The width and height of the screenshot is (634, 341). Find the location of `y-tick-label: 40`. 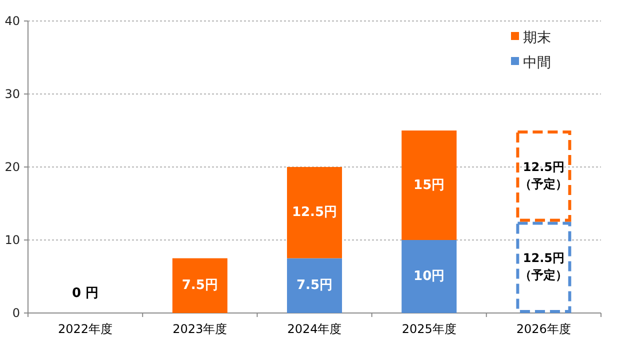

y-tick-label: 40 is located at coordinates (12, 21).